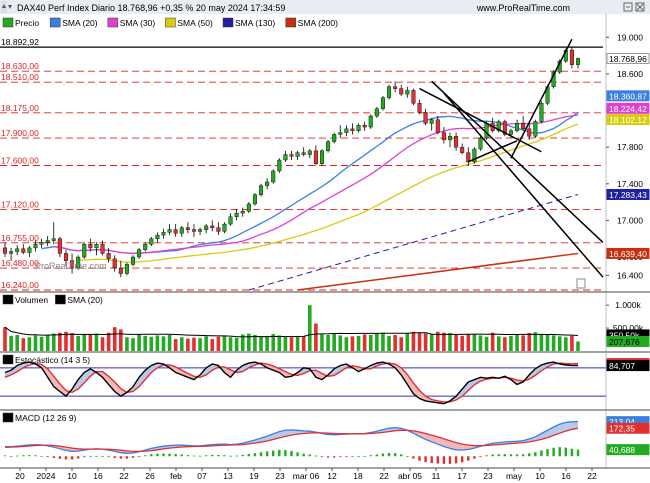 The width and height of the screenshot is (650, 483). I want to click on stoch-bg, so click(325, 381).